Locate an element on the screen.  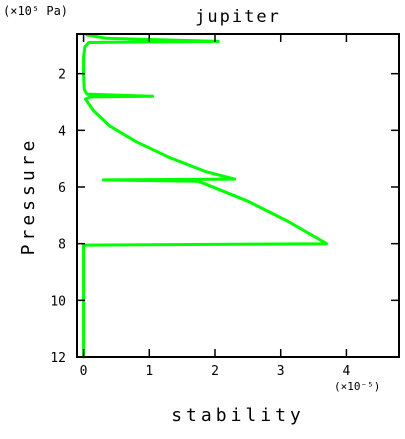
y-tick-label: 8 is located at coordinates (62, 245).